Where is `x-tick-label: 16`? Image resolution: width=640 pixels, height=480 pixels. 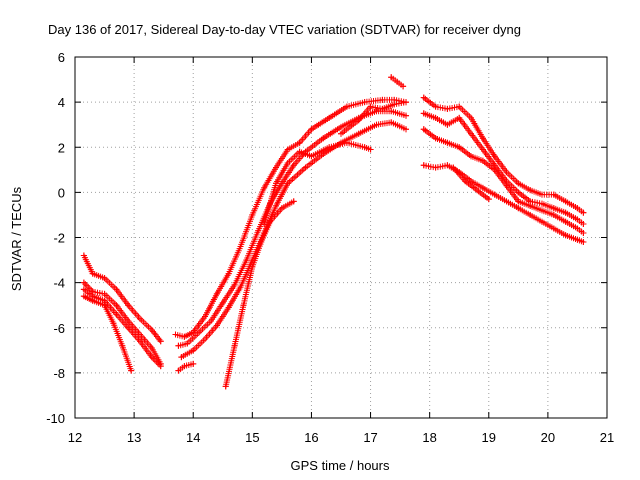 x-tick-label: 16 is located at coordinates (311, 437).